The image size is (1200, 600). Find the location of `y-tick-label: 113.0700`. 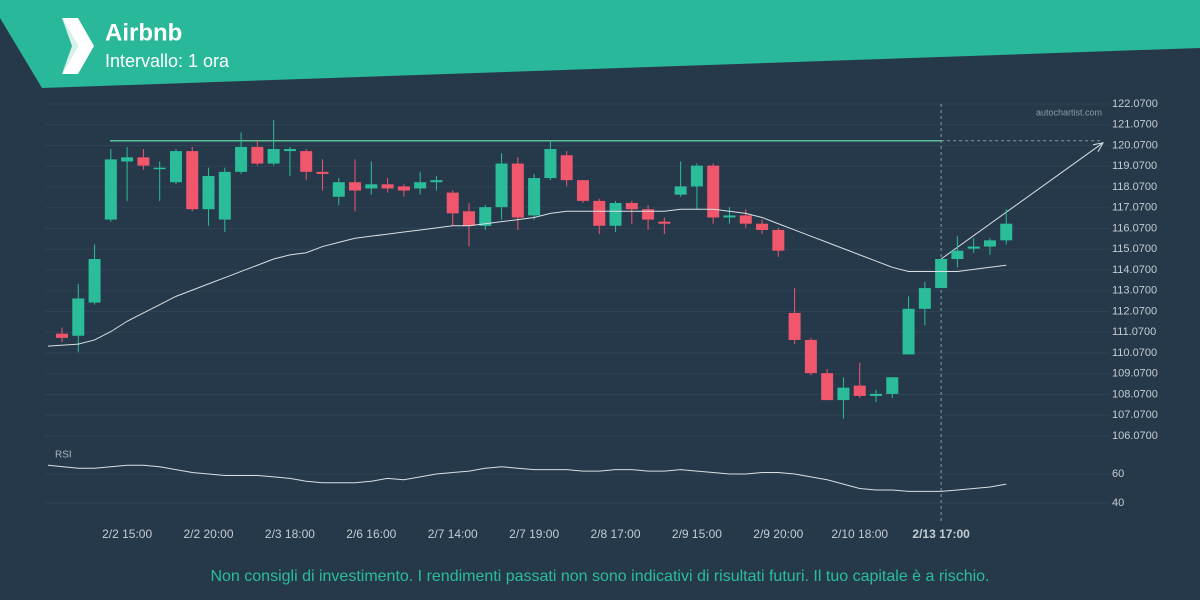

y-tick-label: 113.0700 is located at coordinates (1134, 291).